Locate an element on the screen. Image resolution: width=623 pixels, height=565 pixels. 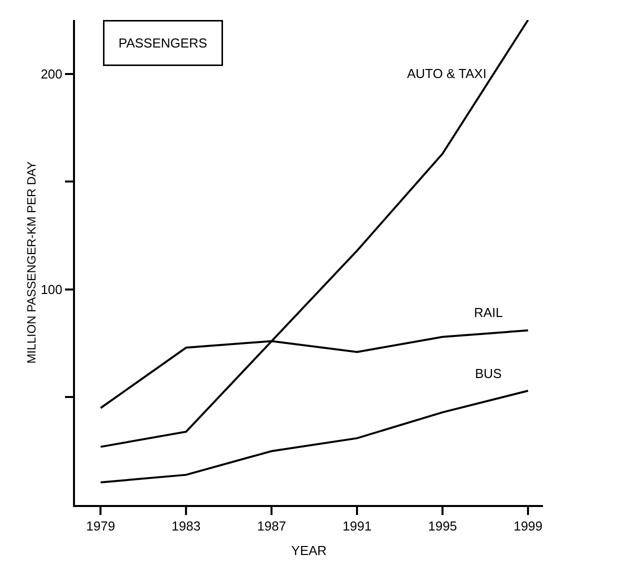
line-series is located at coordinates (315, 437).